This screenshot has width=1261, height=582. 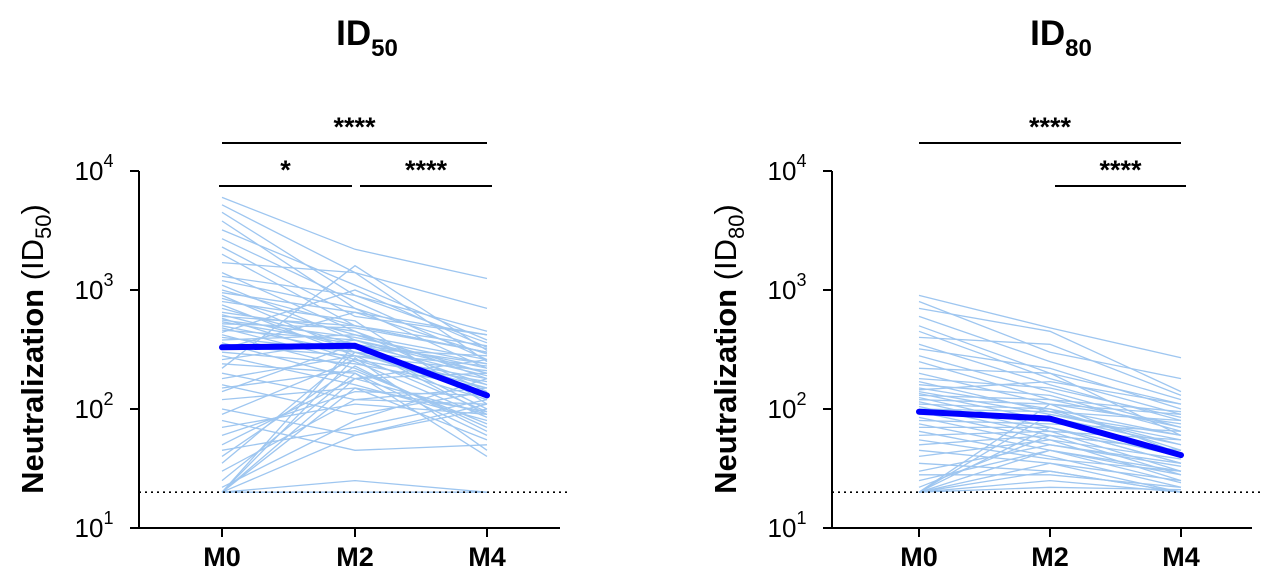 What do you see at coordinates (35, 349) in the screenshot?
I see `y-axis-label: Neutralization (ID50)` at bounding box center [35, 349].